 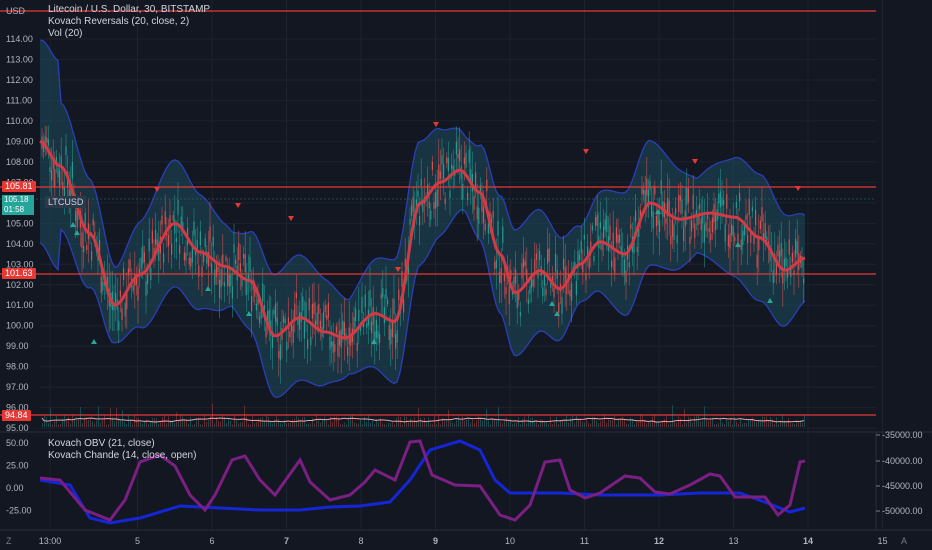 What do you see at coordinates (129, 9) in the screenshot?
I see `legend-symbol: Litecoin / U.S. Dollar, 30, BITSTAMP` at bounding box center [129, 9].